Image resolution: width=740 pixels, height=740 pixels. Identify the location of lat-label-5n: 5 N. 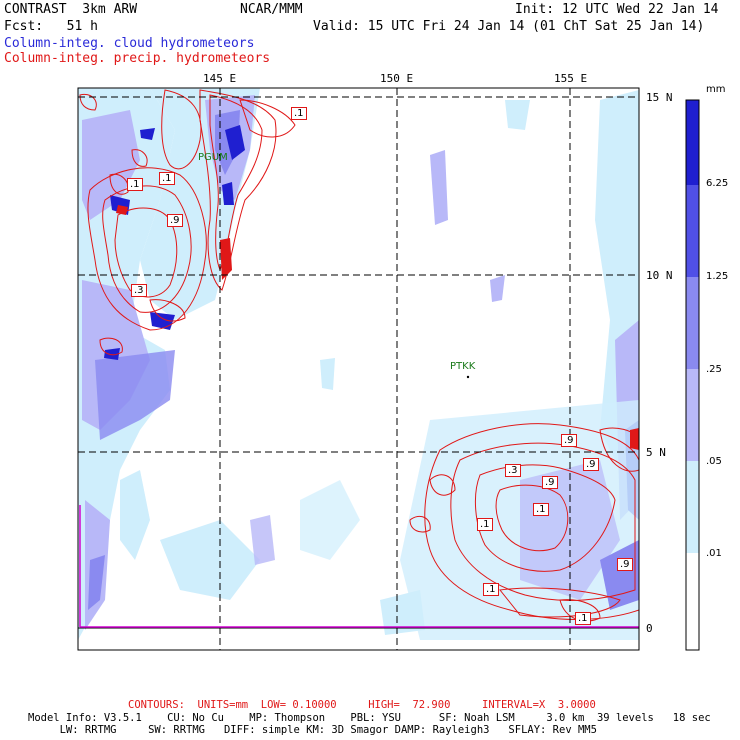
(656, 452).